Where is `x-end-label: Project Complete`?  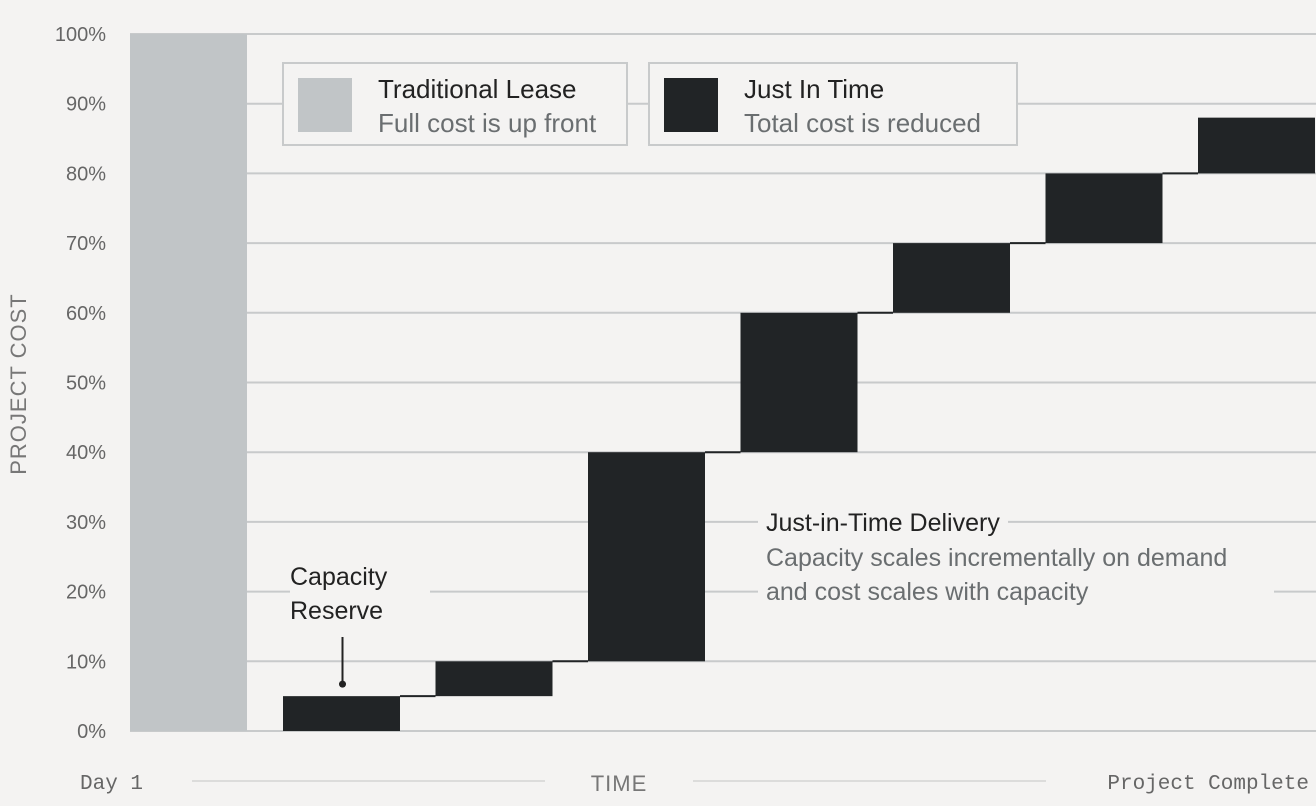 x-end-label: Project Complete is located at coordinates (1208, 784).